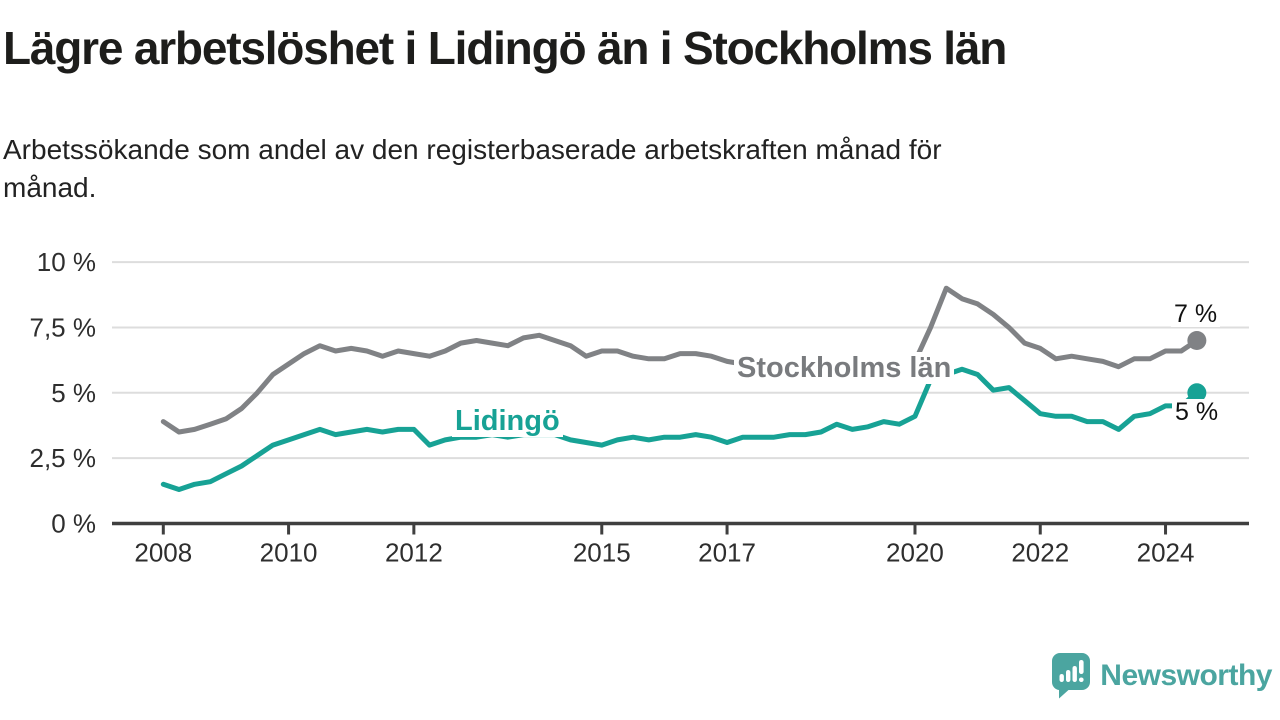 The height and width of the screenshot is (720, 1280). I want to click on y-tick-label: 2,5 %, so click(63, 458).